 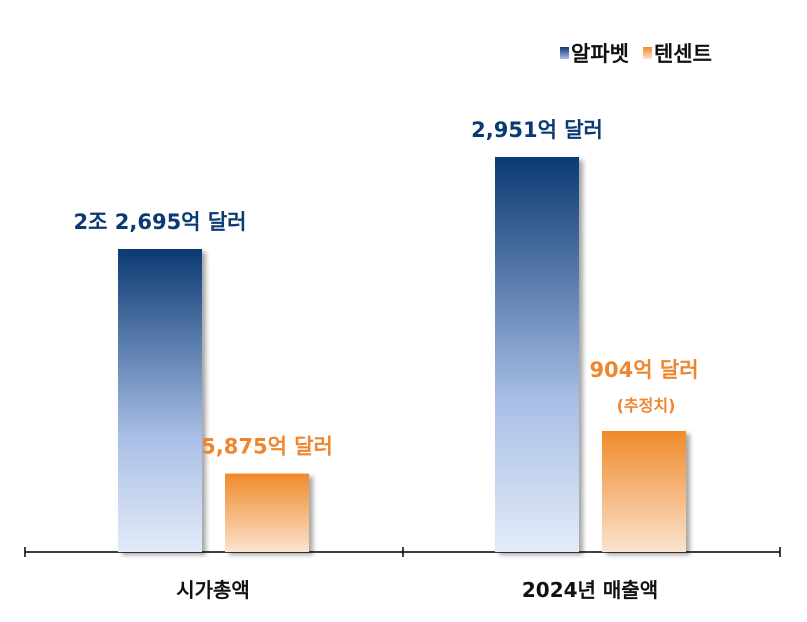 What do you see at coordinates (537, 130) in the screenshot?
I see `data-label-alphabet-1: 2,951억 달러` at bounding box center [537, 130].